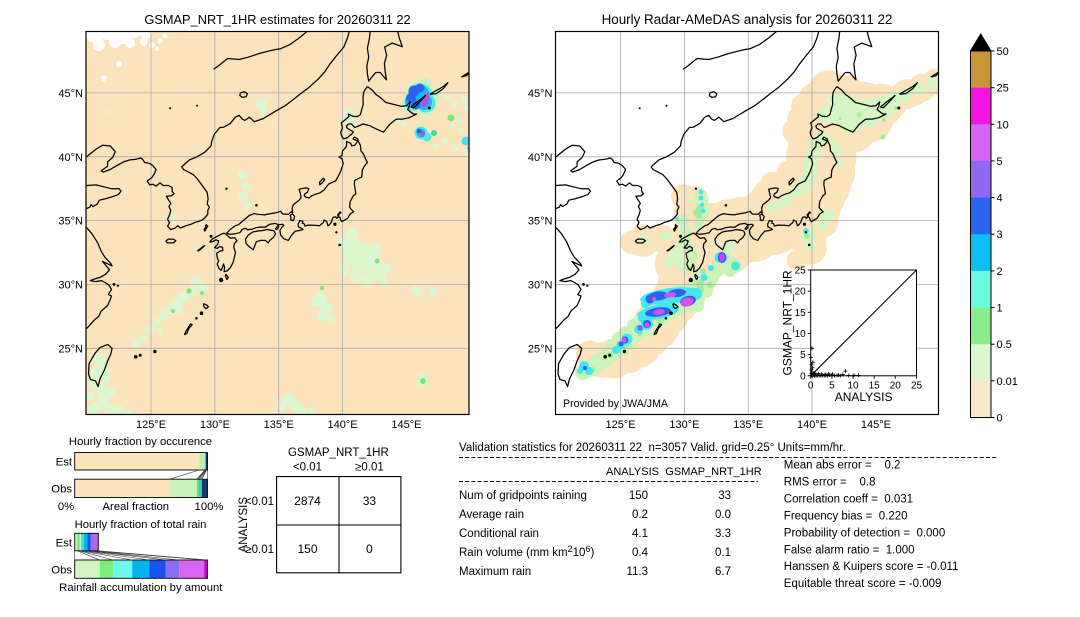 The image size is (1080, 617). What do you see at coordinates (616, 404) in the screenshot?
I see `svg-text: Provided by JWA/JMA` at bounding box center [616, 404].